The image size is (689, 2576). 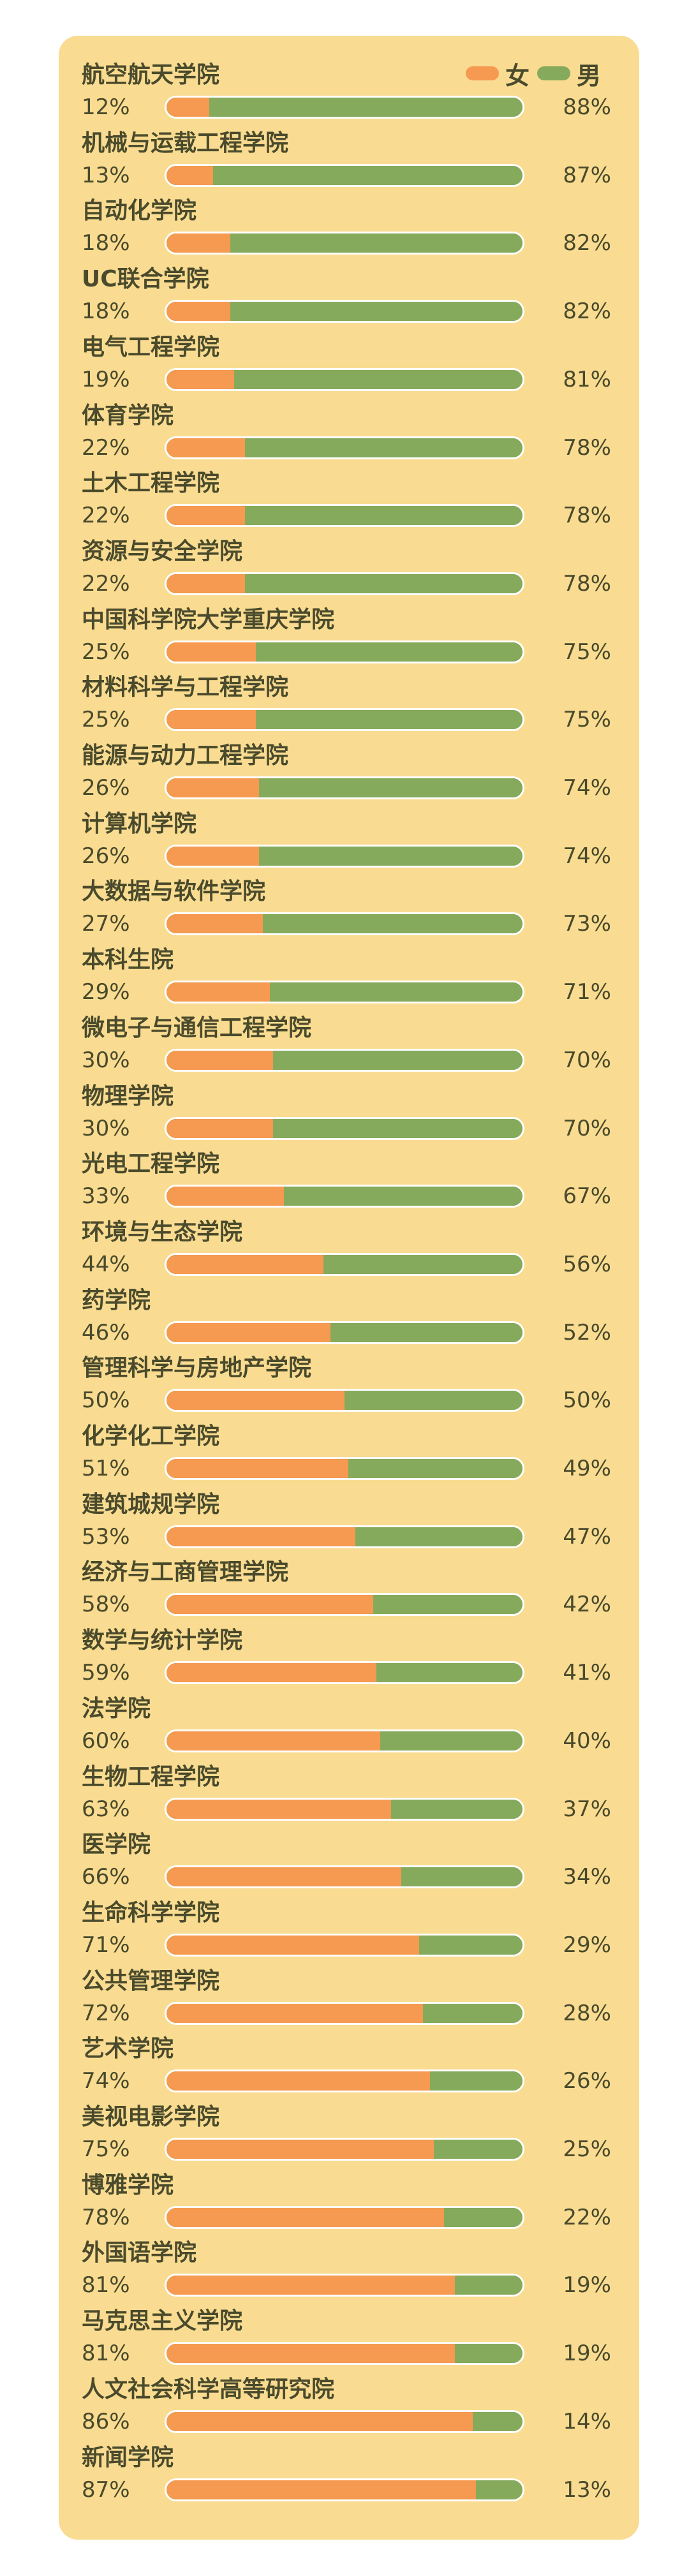 What do you see at coordinates (587, 1536) in the screenshot?
I see `male-percent-label: 47%` at bounding box center [587, 1536].